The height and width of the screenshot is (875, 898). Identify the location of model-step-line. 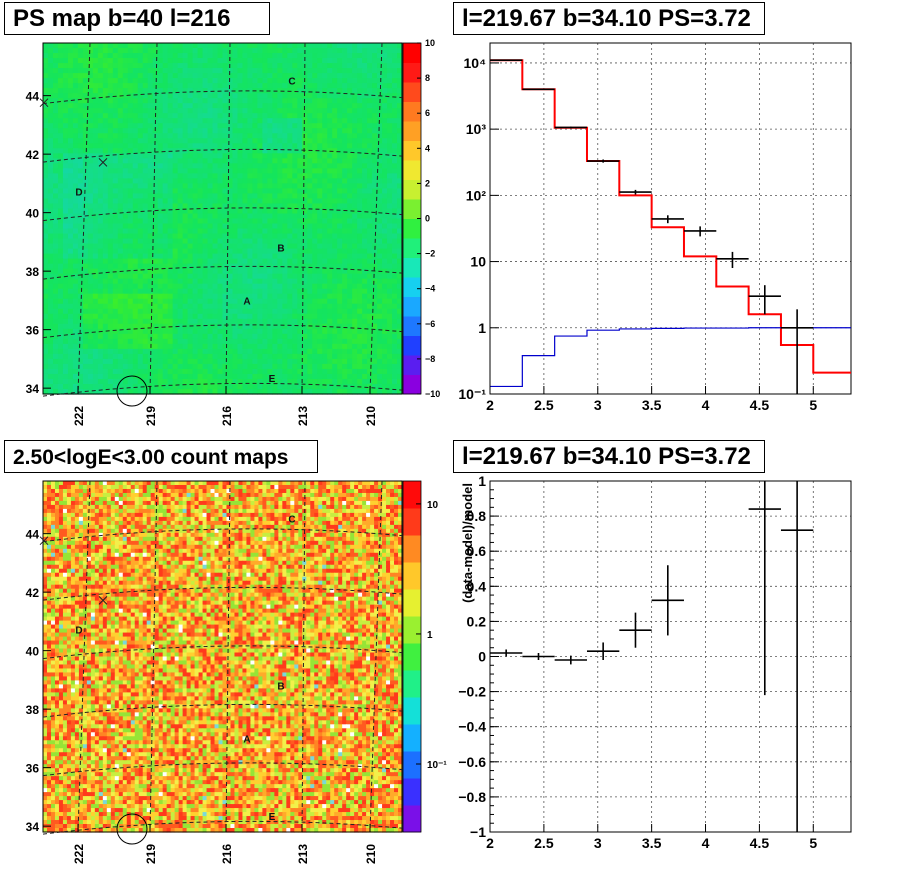
(670, 216).